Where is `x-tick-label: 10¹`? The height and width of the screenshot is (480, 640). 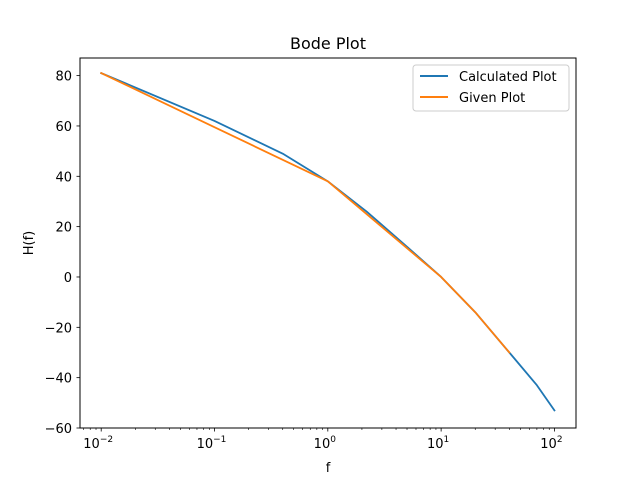 x-tick-label: 10¹ is located at coordinates (438, 443).